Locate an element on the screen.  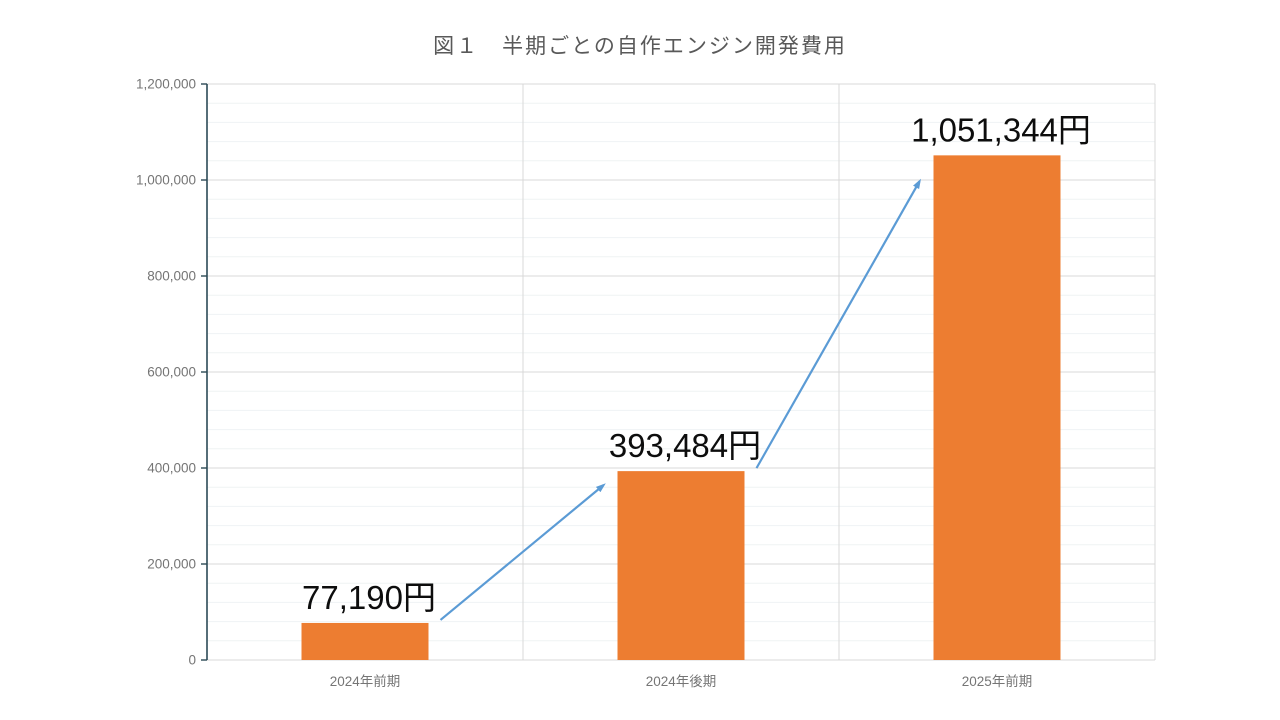
chart-title: 図１ 半期ごとの自作エンジン開発費用 is located at coordinates (640, 46).